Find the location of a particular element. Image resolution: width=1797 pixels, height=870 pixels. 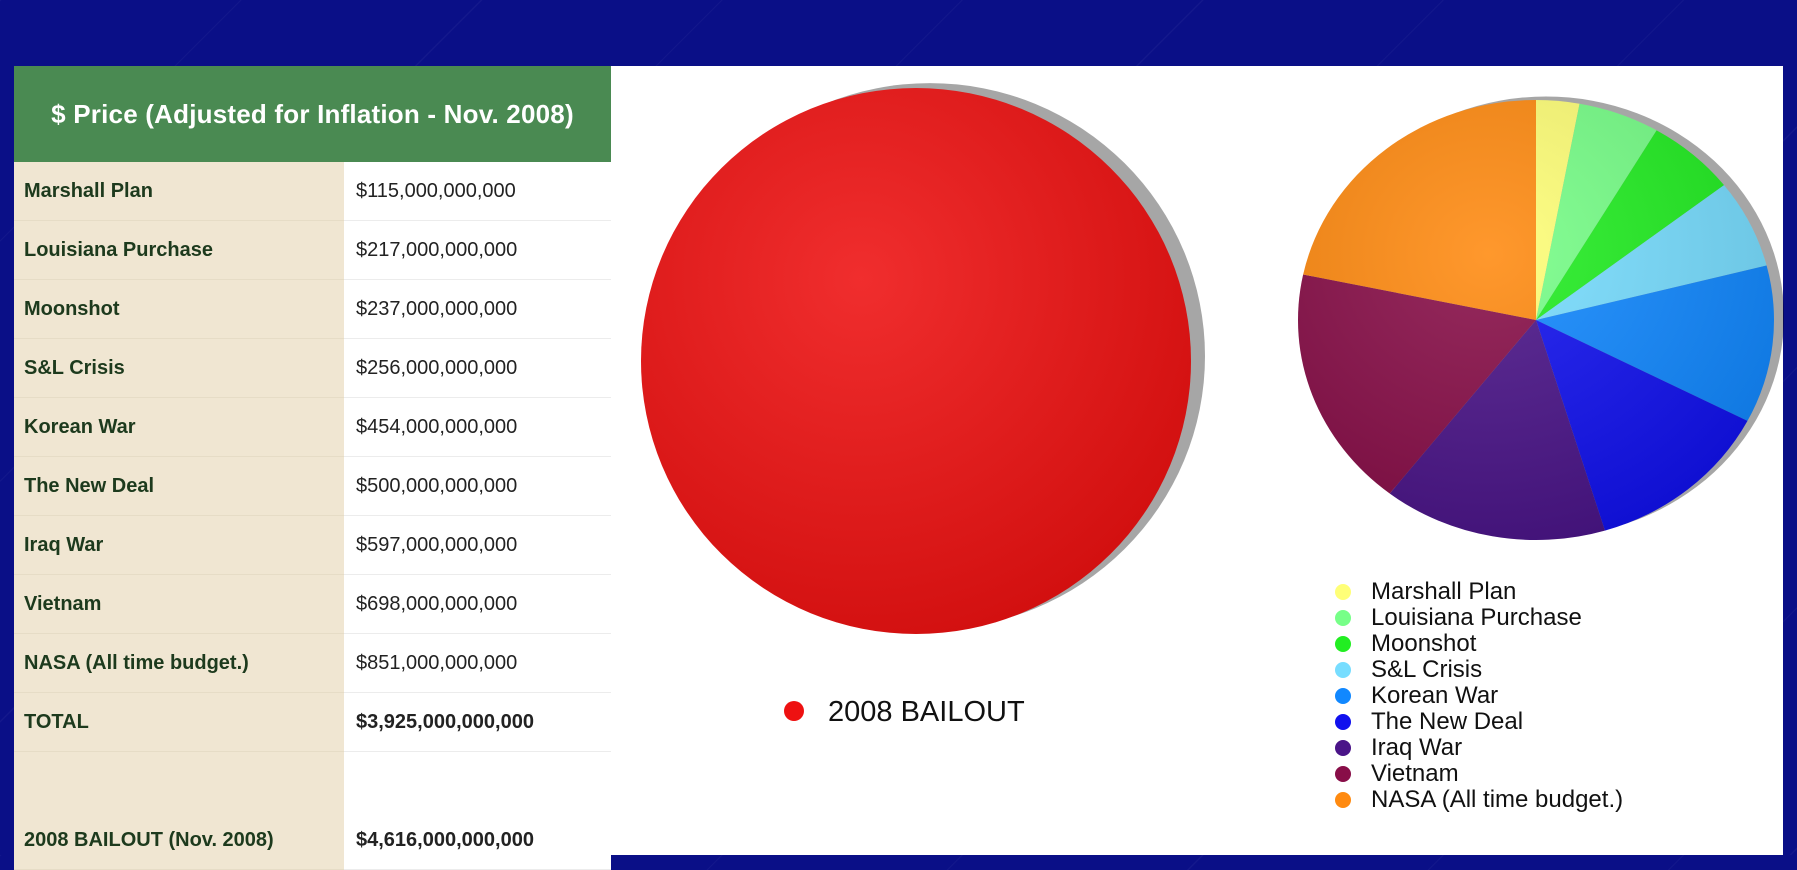

row-value: $454,000,000,000 is located at coordinates (477, 427).